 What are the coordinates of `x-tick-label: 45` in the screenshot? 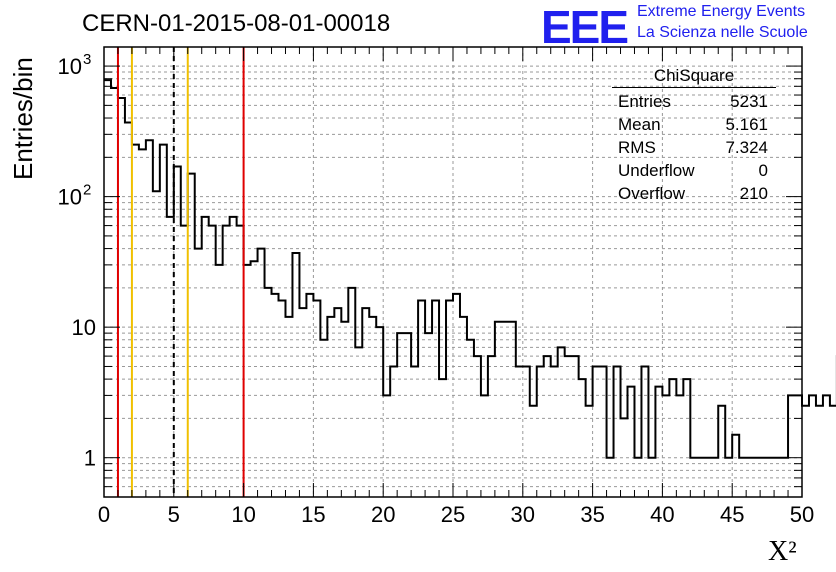 It's located at (732, 514).